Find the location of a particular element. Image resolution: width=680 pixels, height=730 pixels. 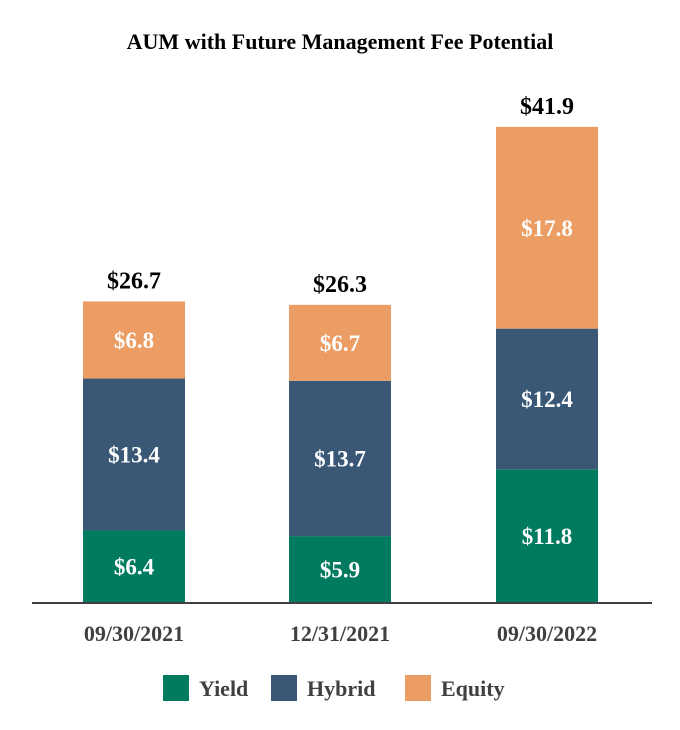

legend: Yield Hybrid Equity is located at coordinates (334, 688).